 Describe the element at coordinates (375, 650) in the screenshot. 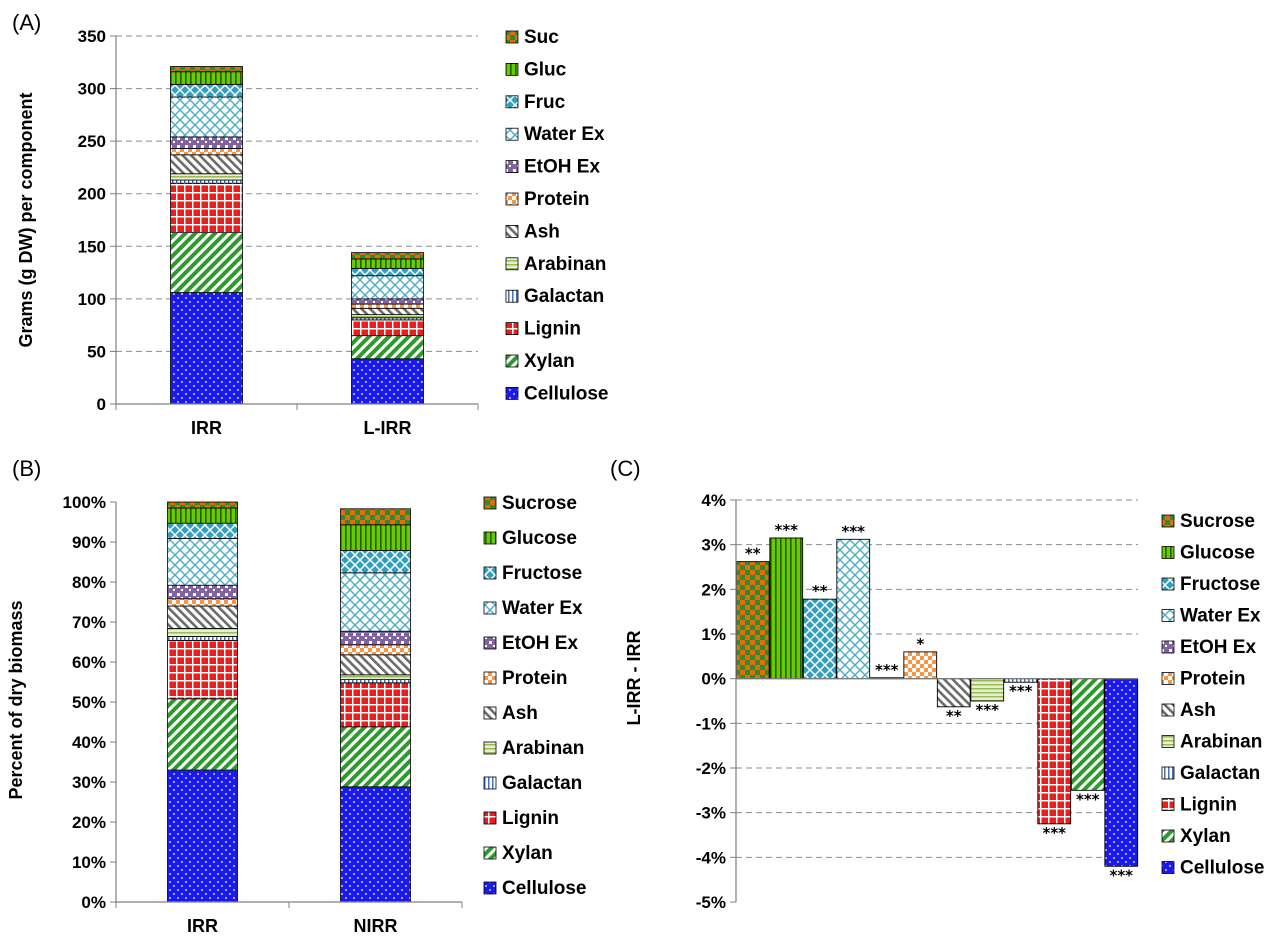

I see `bar-segment-nirr-protein` at that location.